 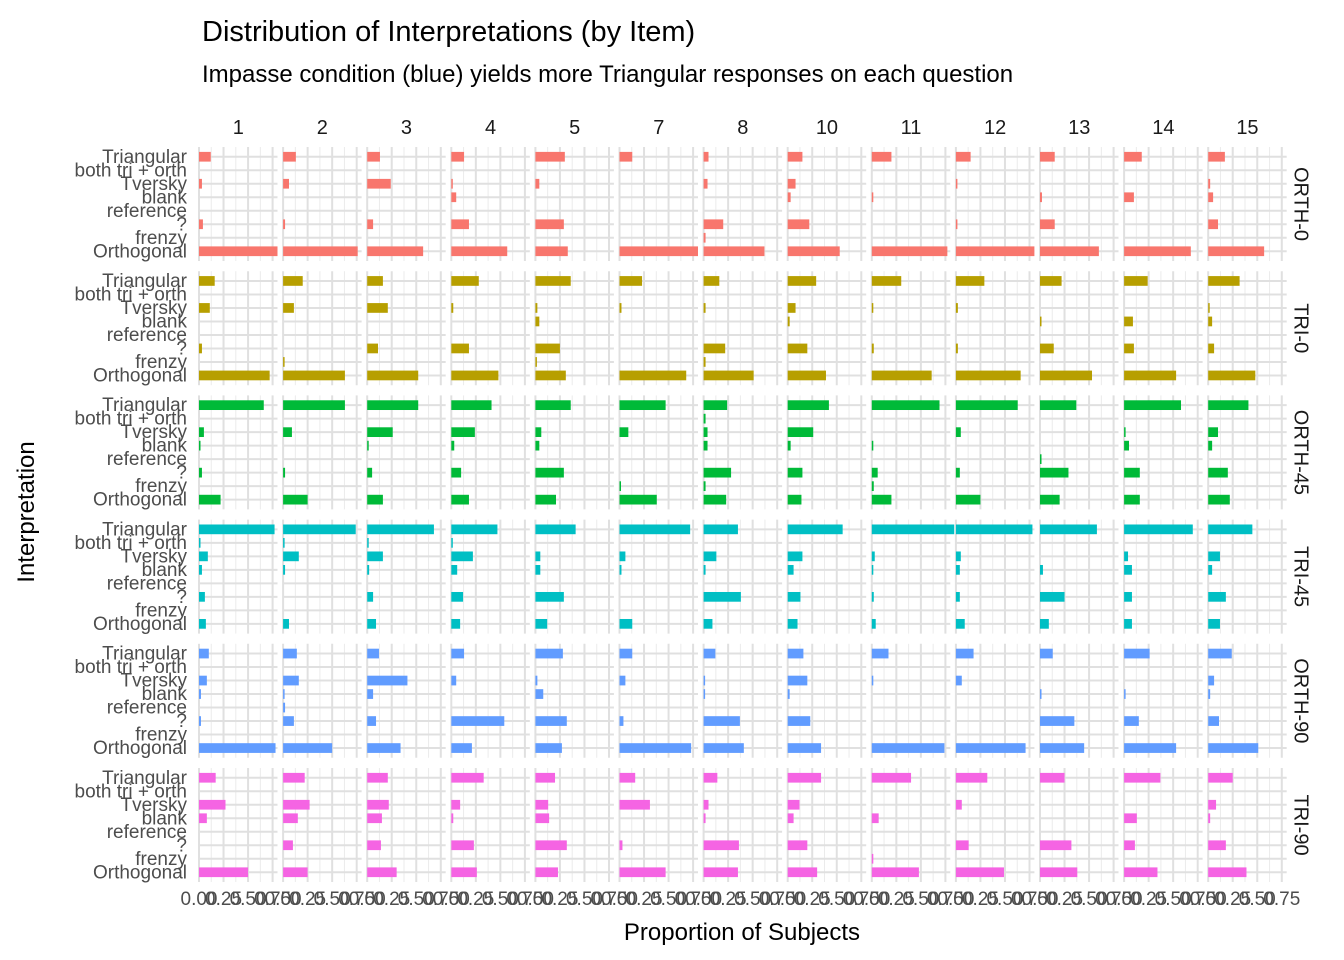 What do you see at coordinates (131, 419) in the screenshot?
I see `y-tick-label: both tri + orth` at bounding box center [131, 419].